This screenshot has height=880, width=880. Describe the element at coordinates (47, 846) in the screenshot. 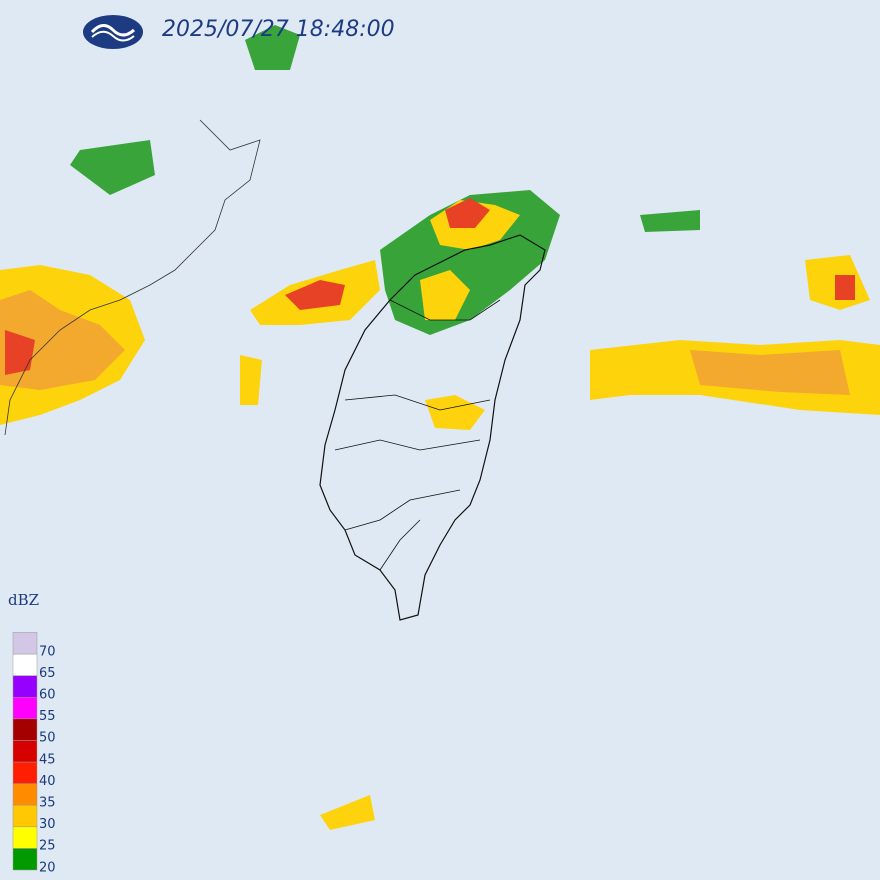

I see `legend-label: 25` at that location.